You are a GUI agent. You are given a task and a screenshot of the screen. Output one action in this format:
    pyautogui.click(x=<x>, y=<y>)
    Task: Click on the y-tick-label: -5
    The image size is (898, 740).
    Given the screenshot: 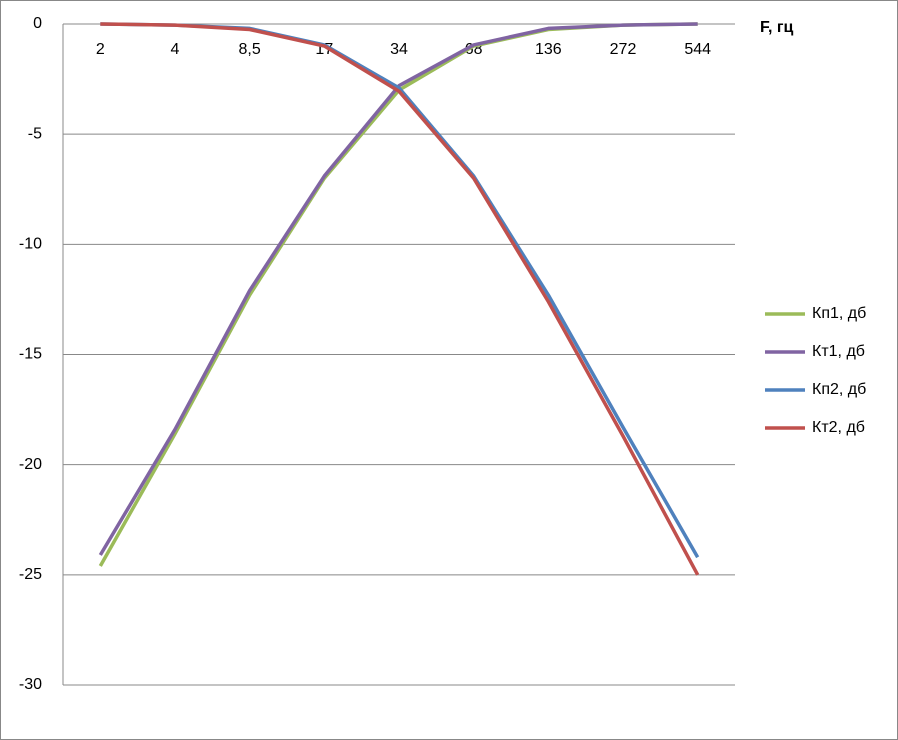 What is the action you would take?
    pyautogui.click(x=35, y=133)
    